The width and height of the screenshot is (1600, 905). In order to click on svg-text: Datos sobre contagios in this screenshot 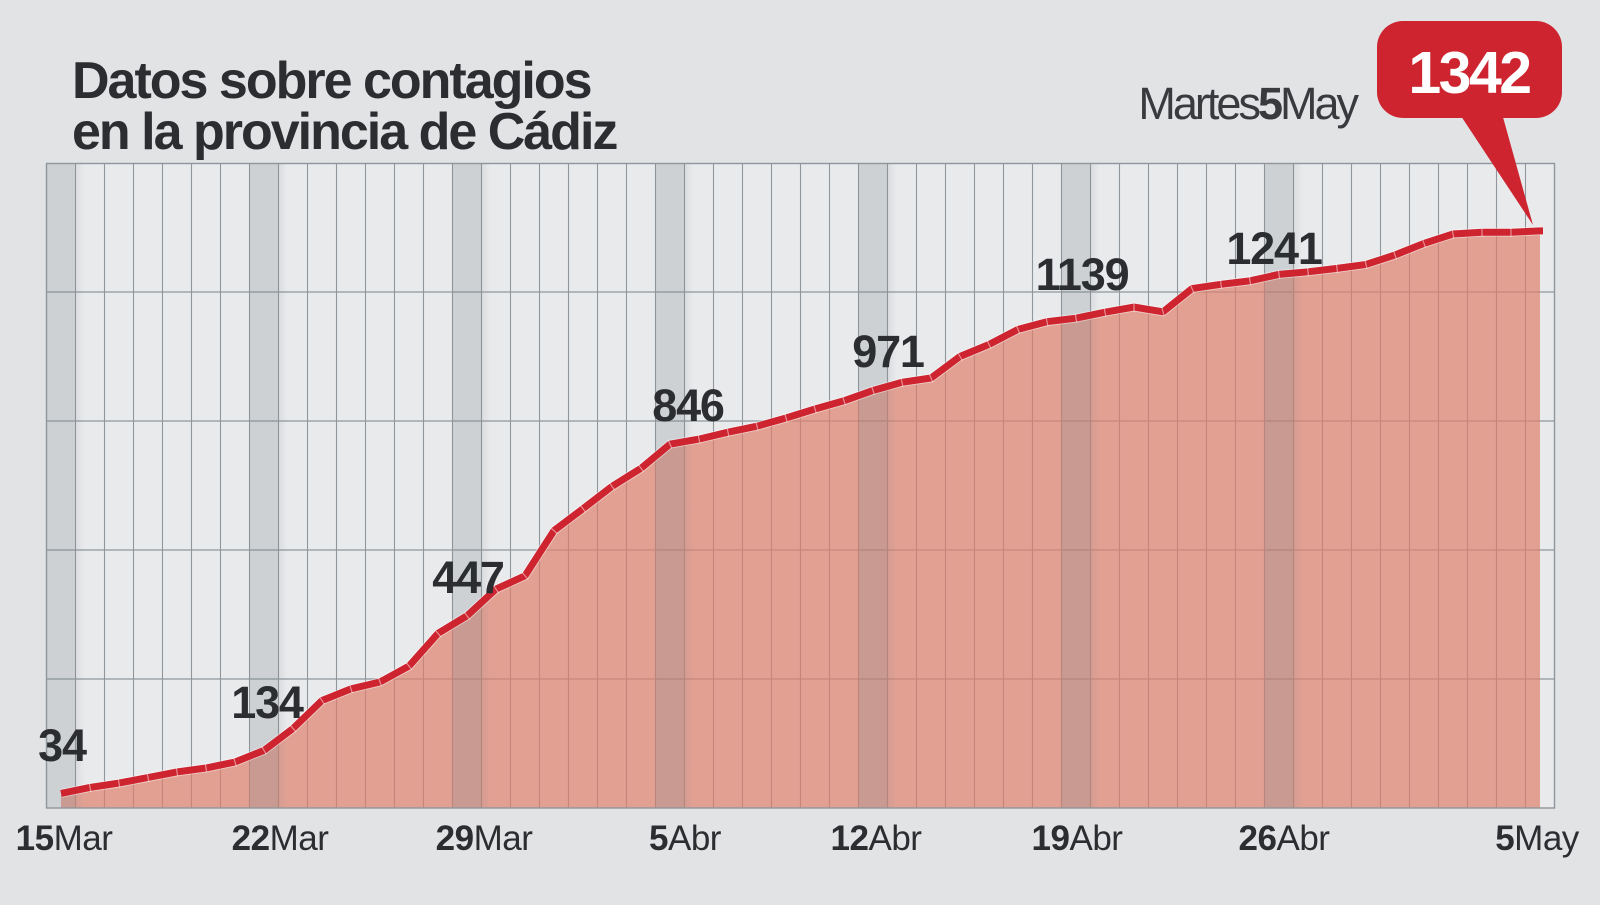, I will do `click(331, 81)`.